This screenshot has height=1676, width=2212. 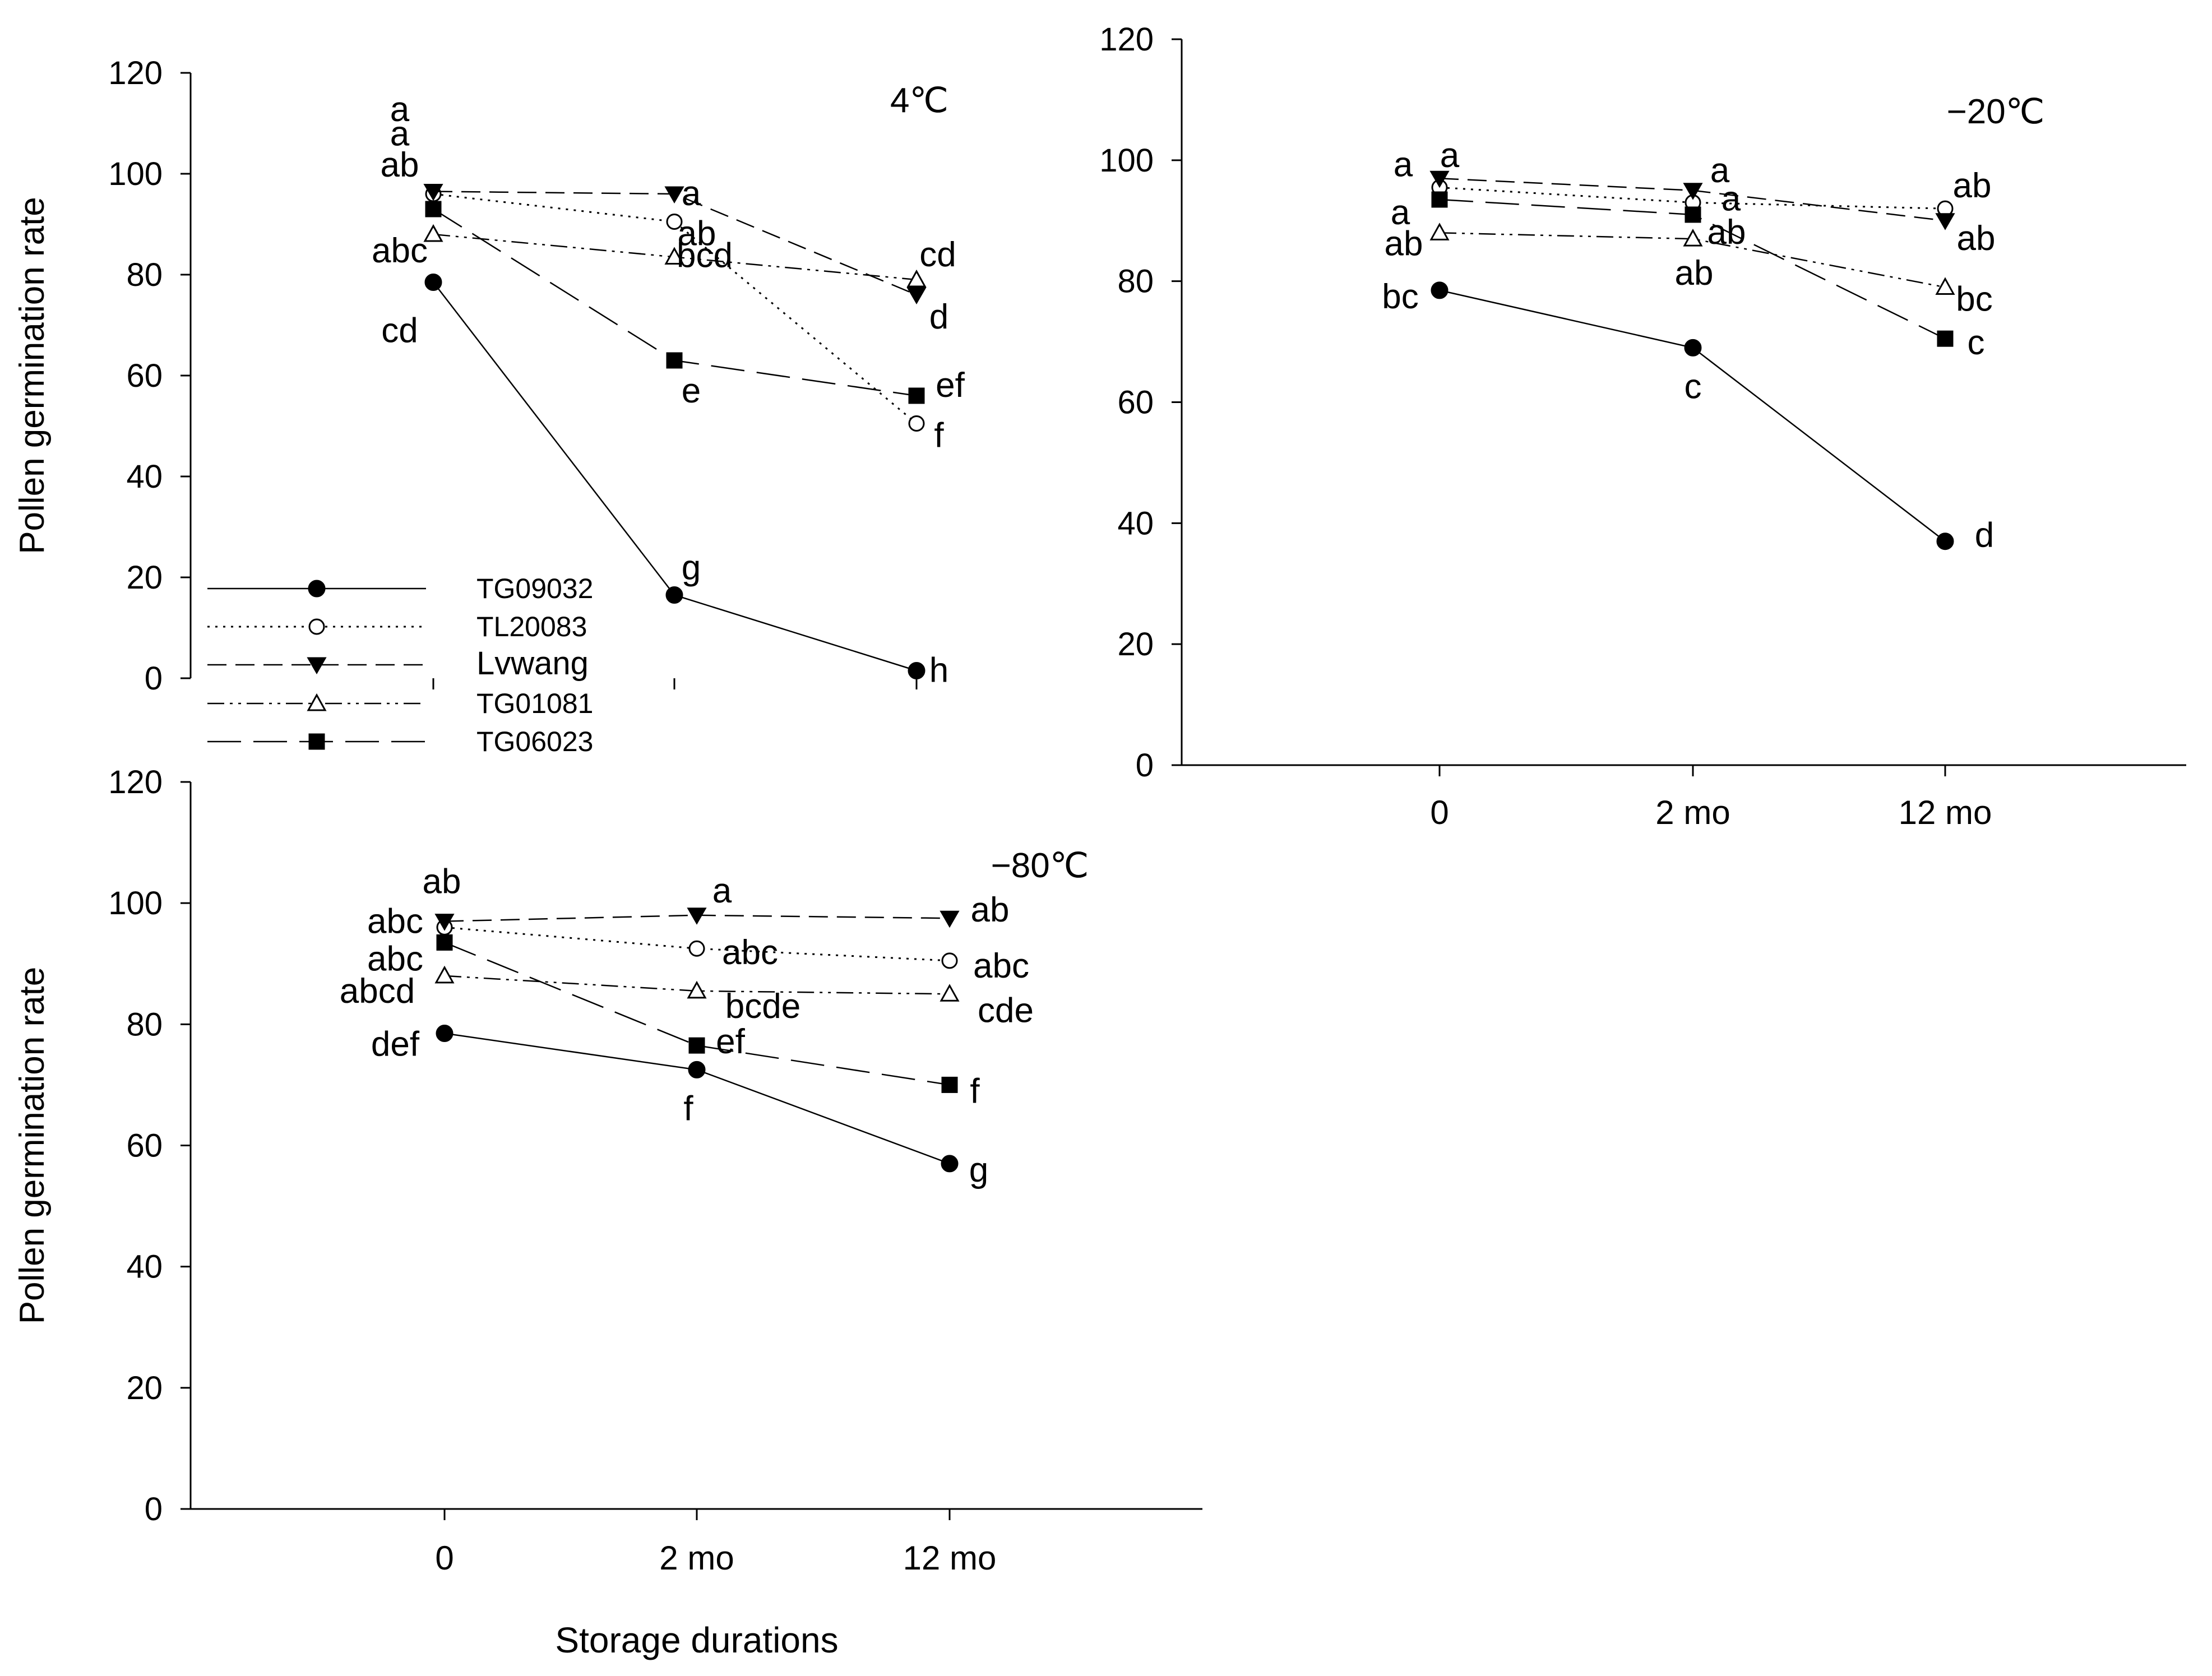 I want to click on legend-label: TG09032, so click(x=534, y=588).